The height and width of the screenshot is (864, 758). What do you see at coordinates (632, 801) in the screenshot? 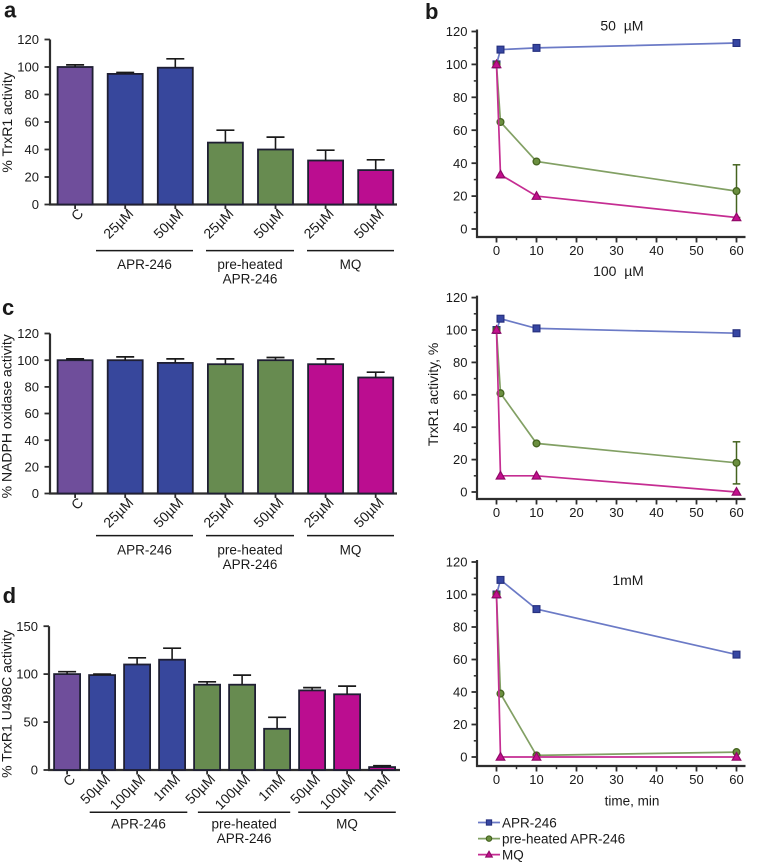
I see `svg-text: time, min` at bounding box center [632, 801].